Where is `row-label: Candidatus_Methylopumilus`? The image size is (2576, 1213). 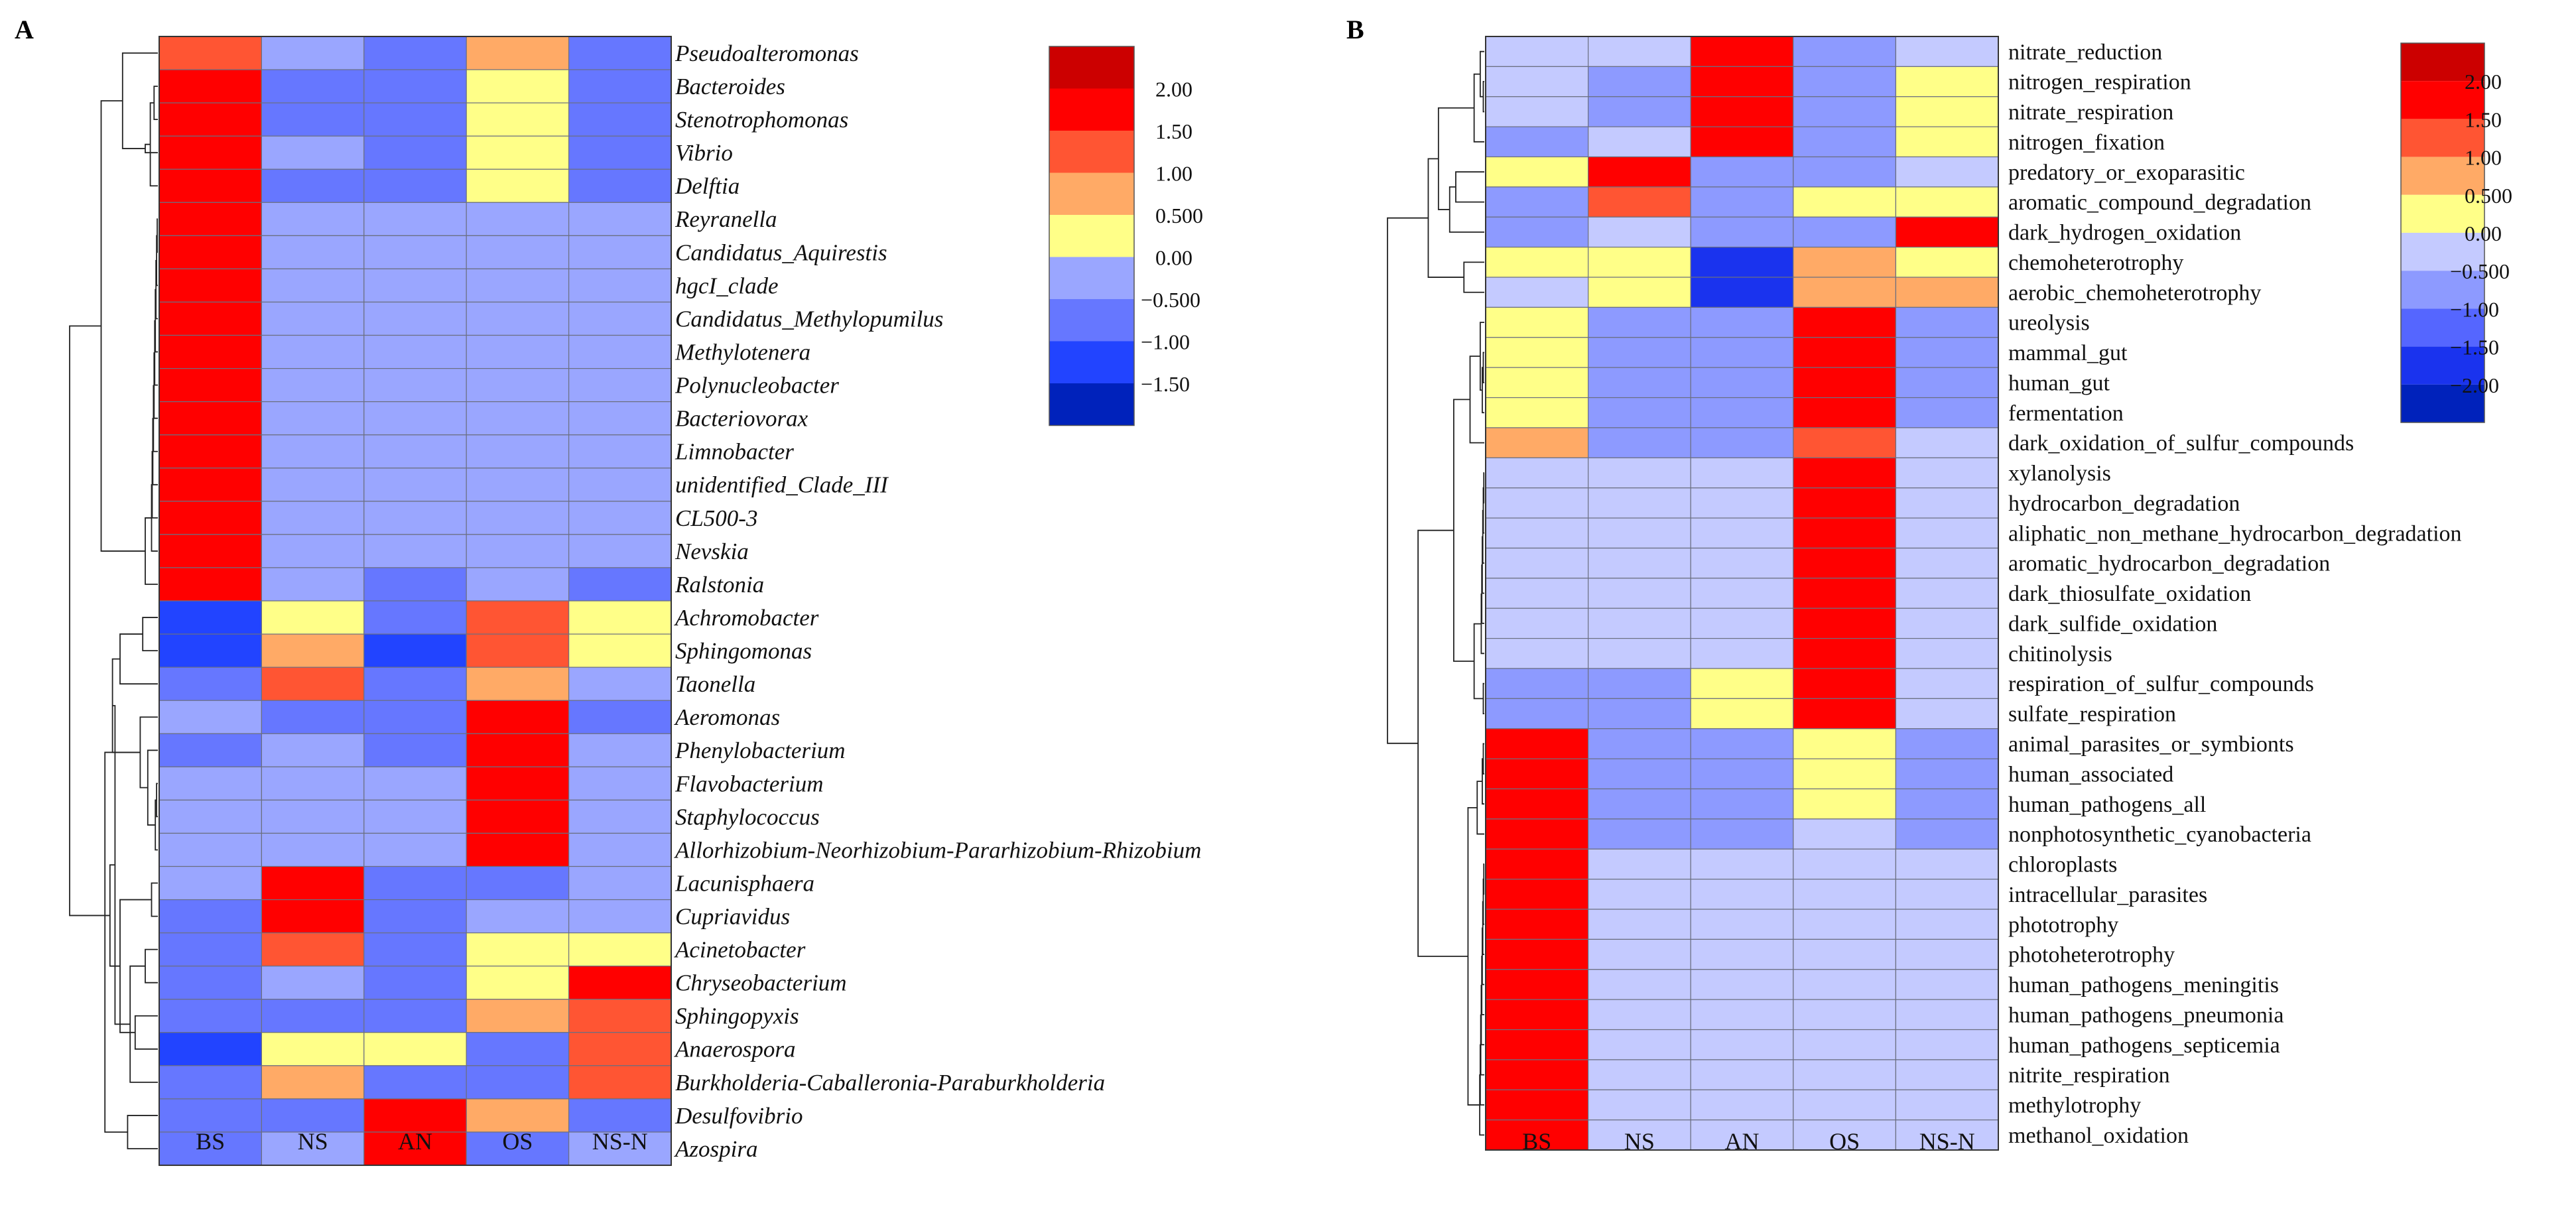
row-label: Candidatus_Methylopumilus is located at coordinates (809, 319).